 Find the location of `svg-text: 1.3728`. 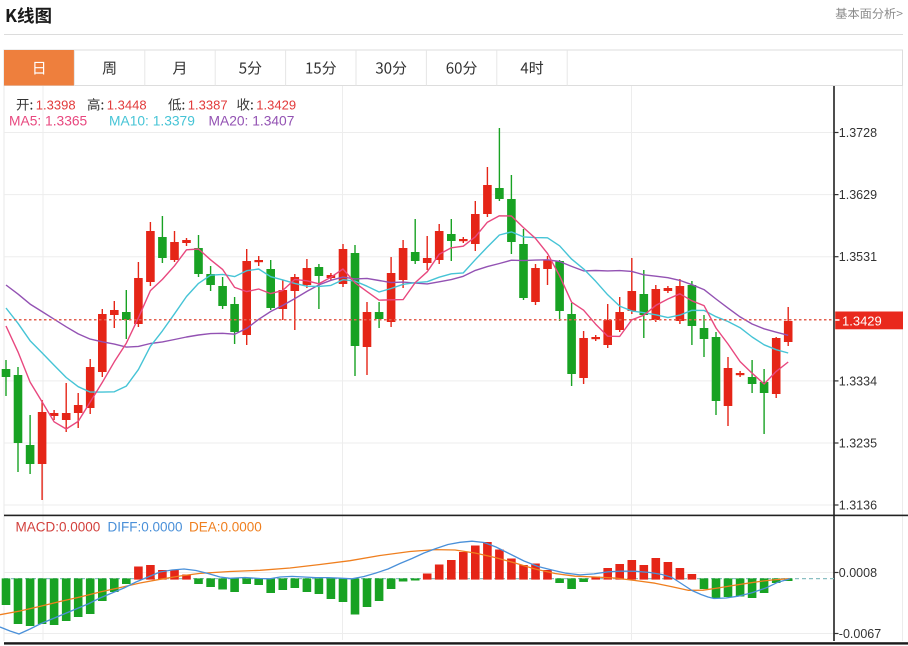

svg-text: 1.3728 is located at coordinates (858, 133).